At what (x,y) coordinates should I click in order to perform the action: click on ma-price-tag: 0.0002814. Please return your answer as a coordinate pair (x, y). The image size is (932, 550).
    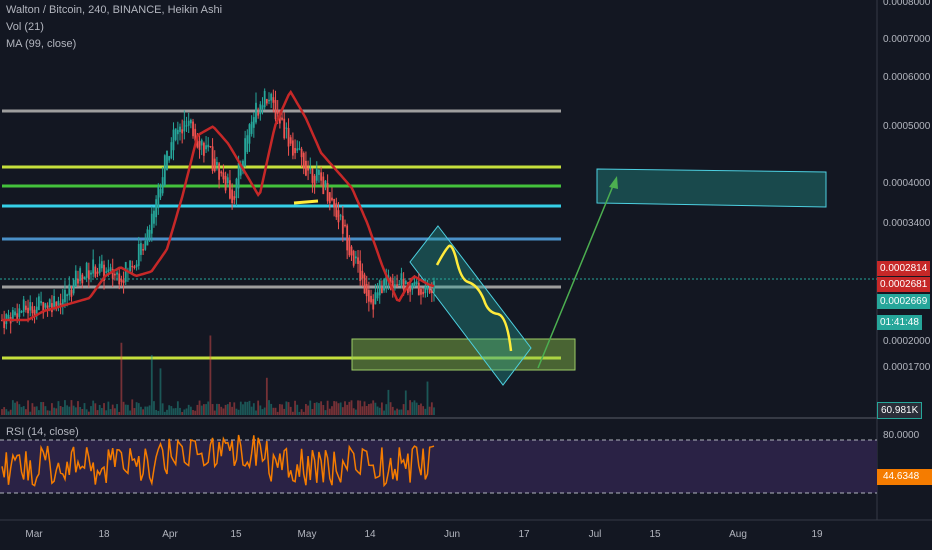
    Looking at the image, I should click on (904, 268).